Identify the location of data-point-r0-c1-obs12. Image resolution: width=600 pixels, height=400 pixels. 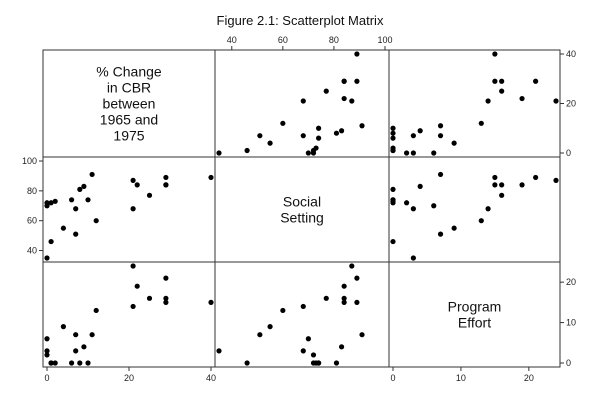
(316, 148).